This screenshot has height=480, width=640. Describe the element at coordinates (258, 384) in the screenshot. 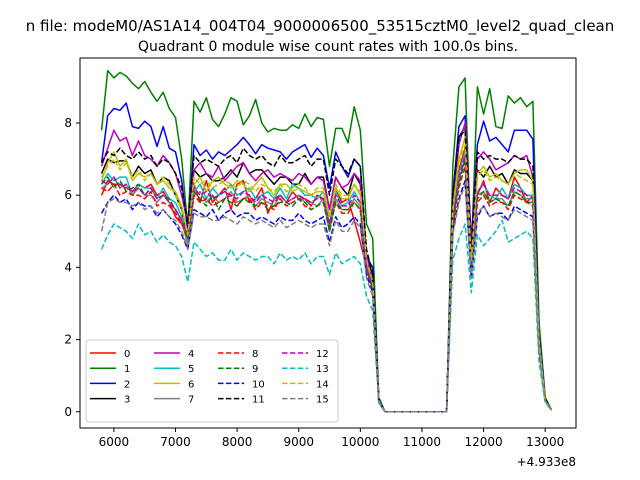

I see `legend-label-10: 10` at that location.